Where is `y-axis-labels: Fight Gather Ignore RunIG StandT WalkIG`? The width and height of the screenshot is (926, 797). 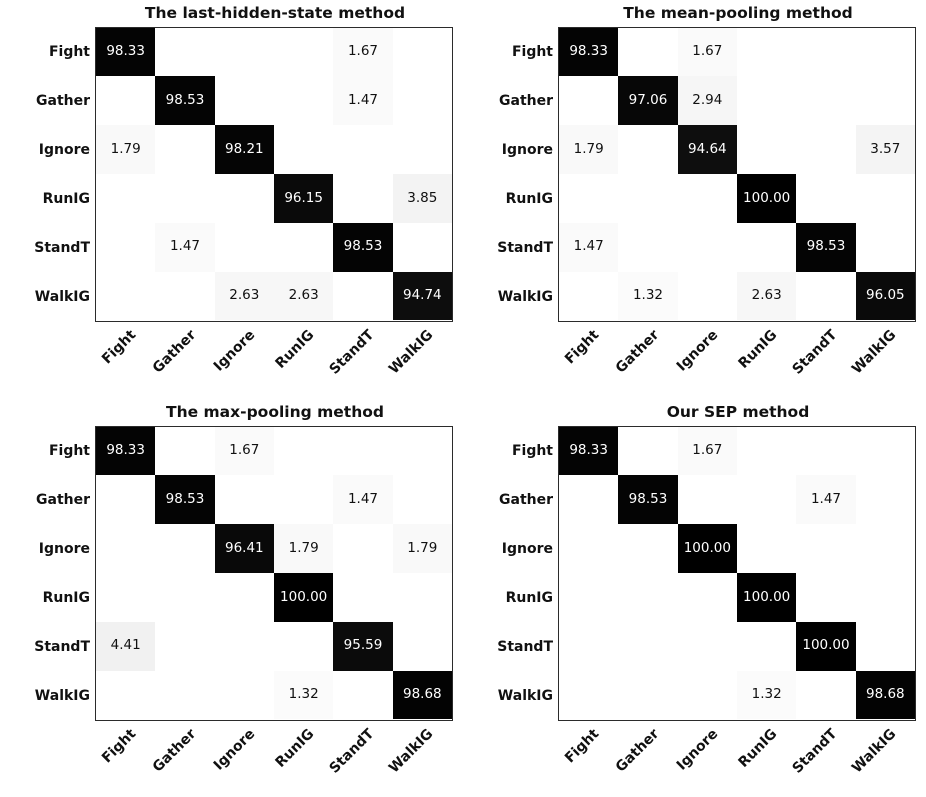
y-axis-labels: Fight Gather Ignore RunIG StandT WalkIG is located at coordinates (45, 174).